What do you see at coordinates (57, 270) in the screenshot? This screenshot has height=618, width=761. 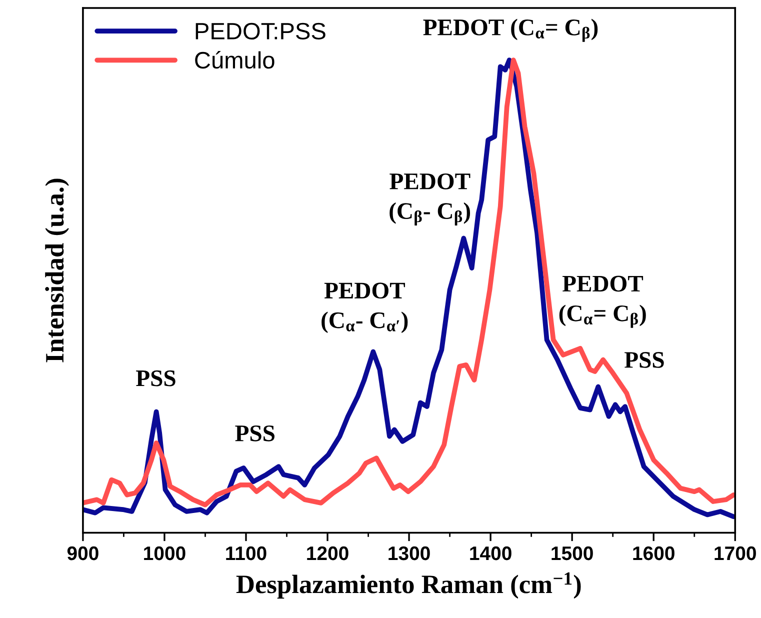 I see `y-axis-title: Intensidad (u.a.)` at bounding box center [57, 270].